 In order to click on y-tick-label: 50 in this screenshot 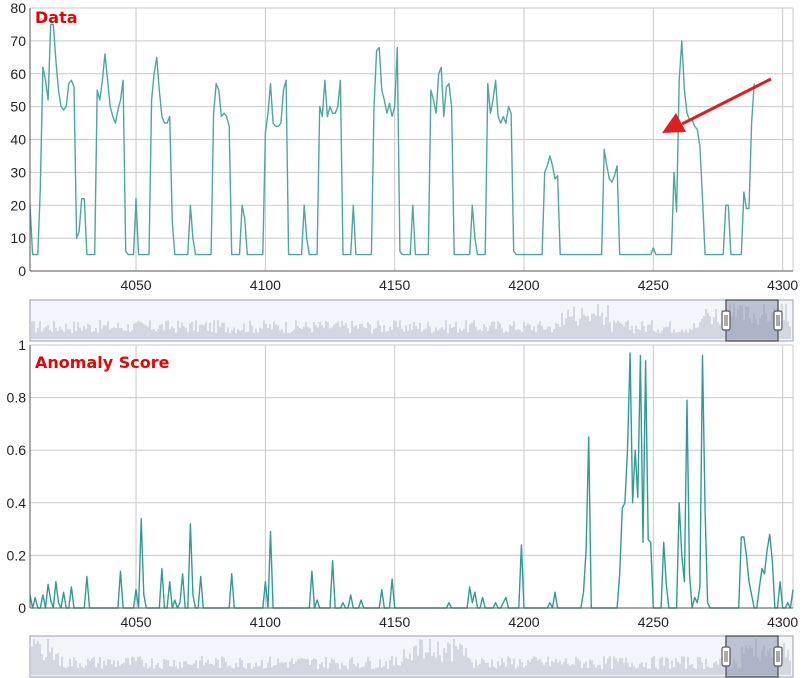, I will do `click(18, 107)`.